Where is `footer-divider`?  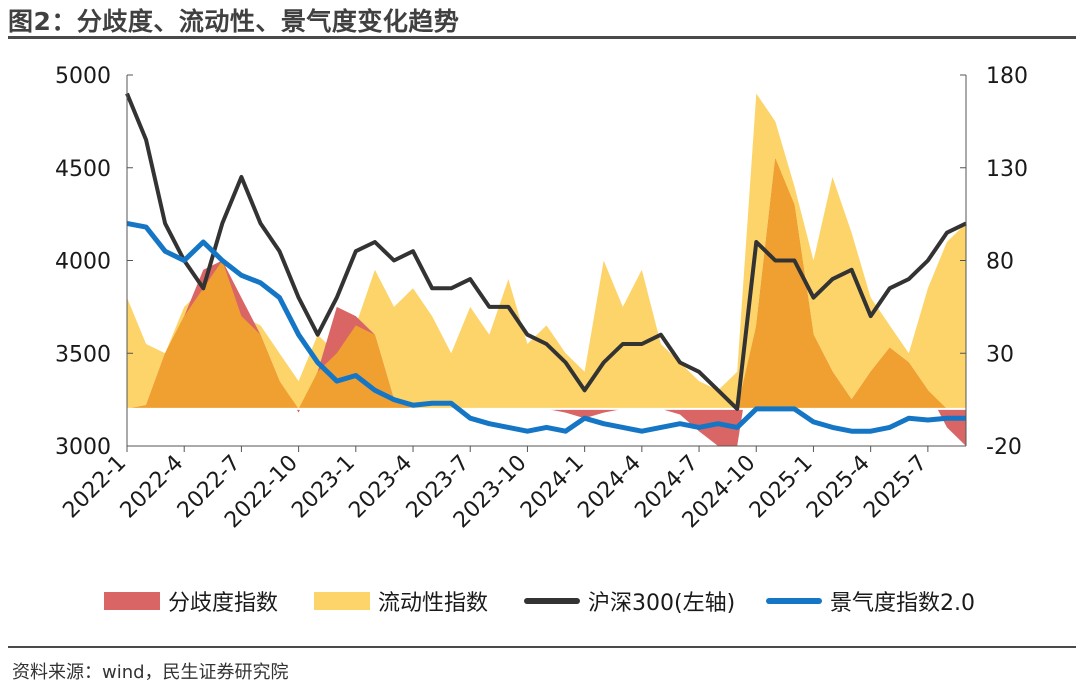 footer-divider is located at coordinates (542, 647).